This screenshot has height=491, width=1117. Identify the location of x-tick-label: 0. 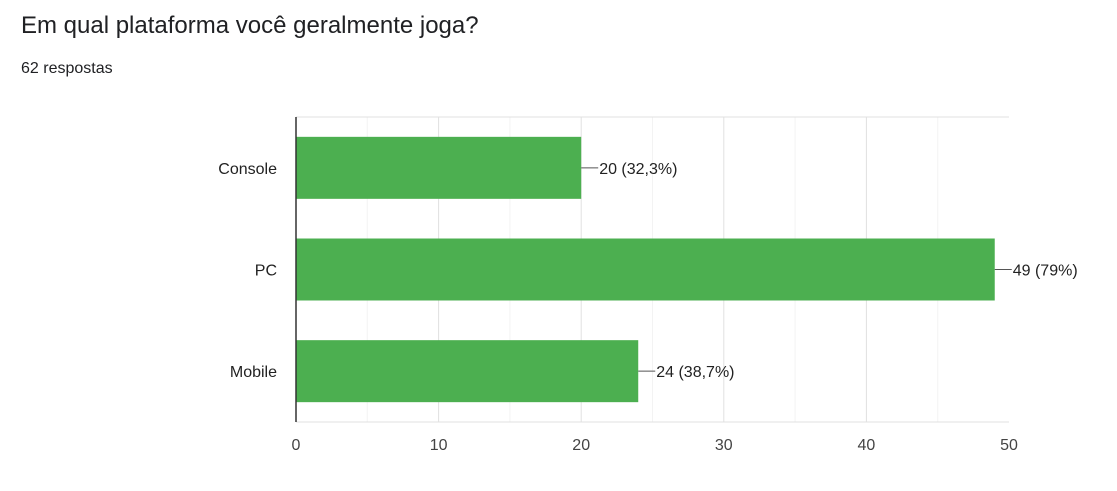
(296, 445).